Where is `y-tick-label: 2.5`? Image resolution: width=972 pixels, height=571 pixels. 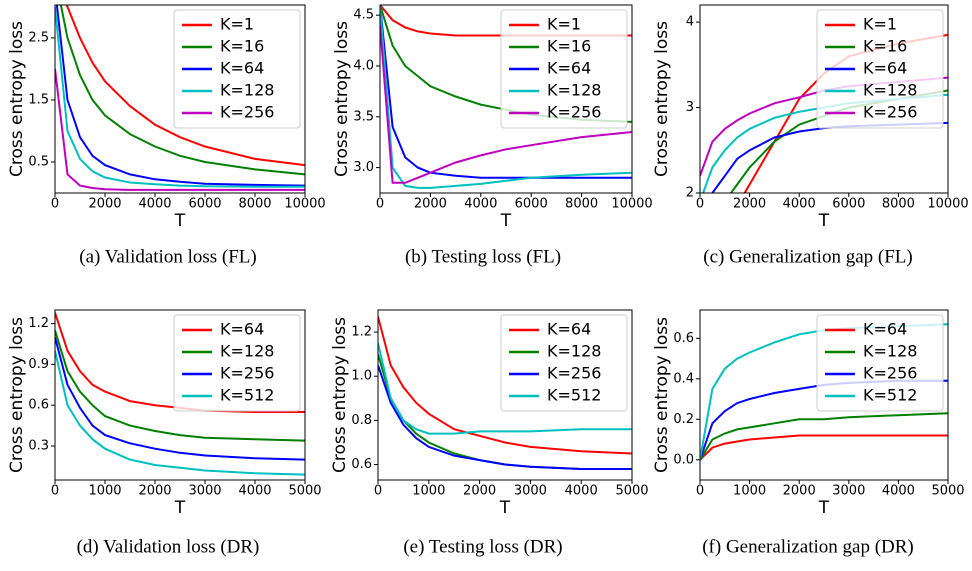
y-tick-label: 2.5 is located at coordinates (38, 37).